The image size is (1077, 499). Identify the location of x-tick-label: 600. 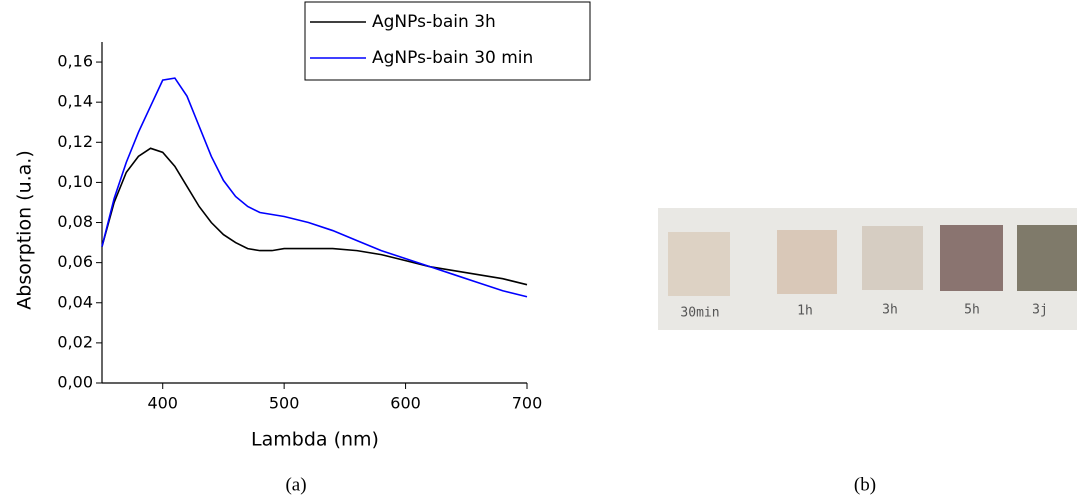
(405, 403).